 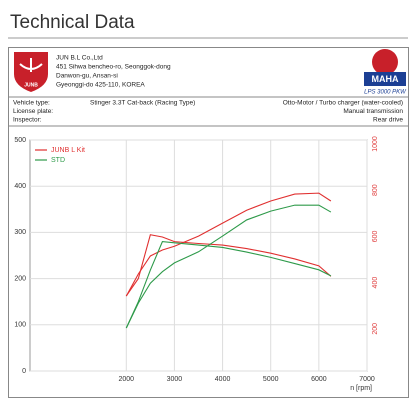 I want to click on y-tick-label: 300, so click(x=20, y=232).